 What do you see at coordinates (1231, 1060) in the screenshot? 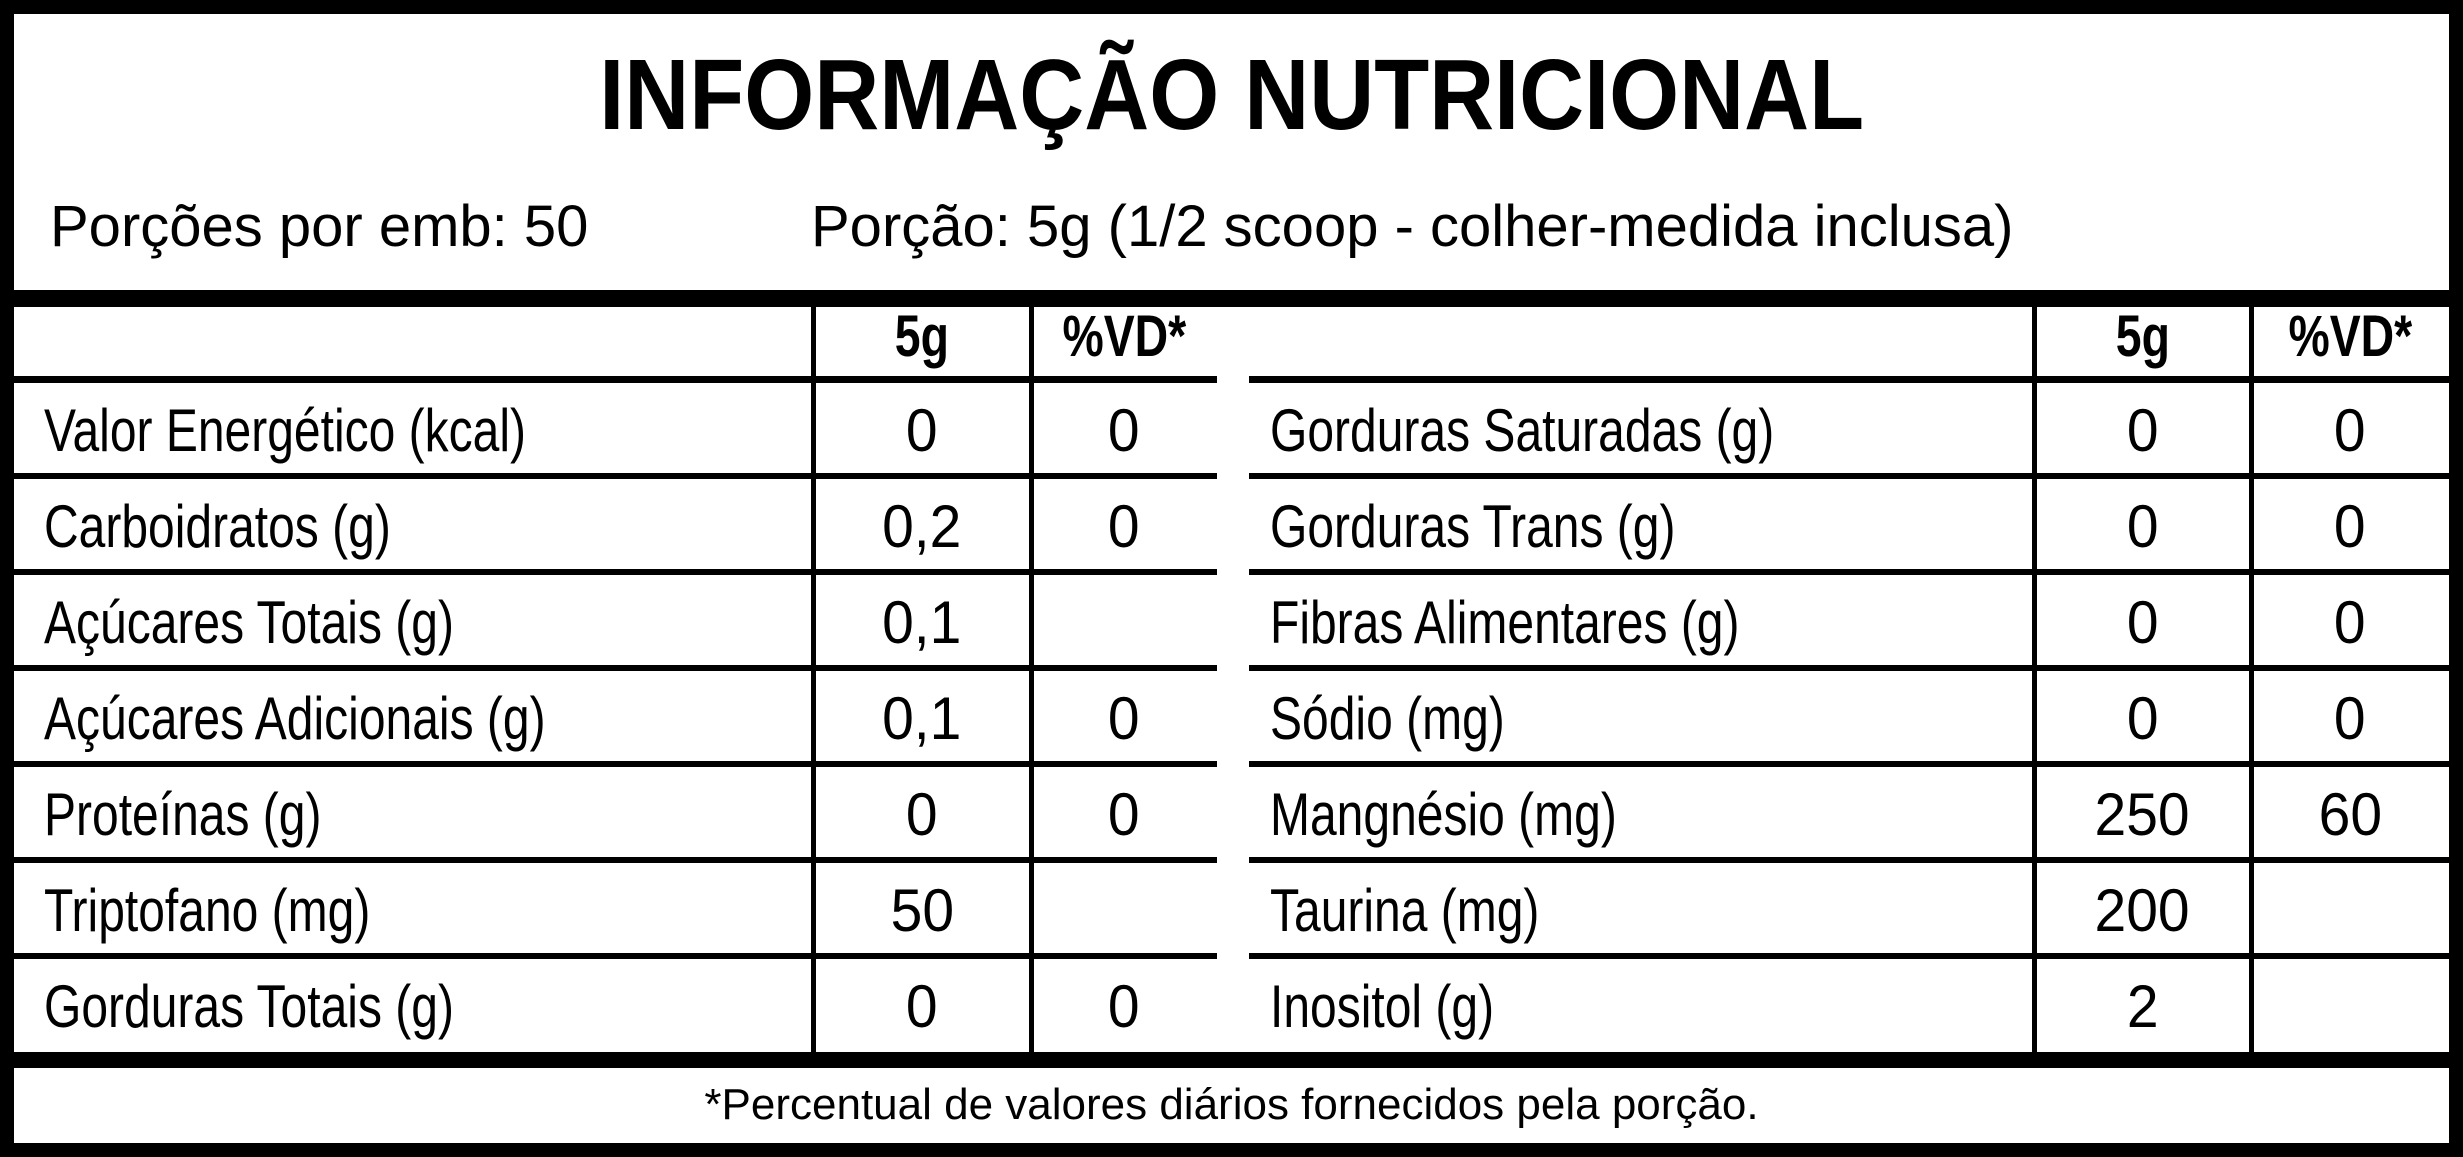
I see `divider-bottom` at bounding box center [1231, 1060].